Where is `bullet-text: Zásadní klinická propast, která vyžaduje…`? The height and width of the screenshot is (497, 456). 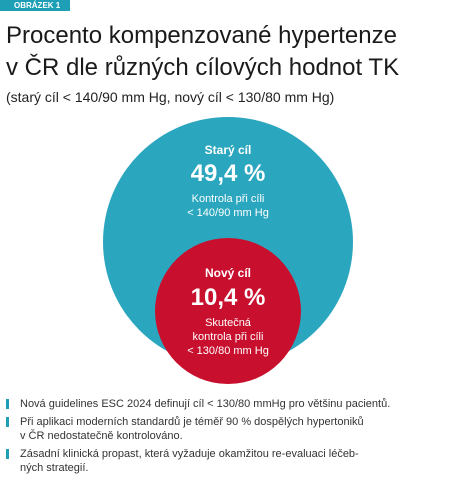 bullet-text: Zásadní klinická propast, která vyžaduje… is located at coordinates (189, 454).